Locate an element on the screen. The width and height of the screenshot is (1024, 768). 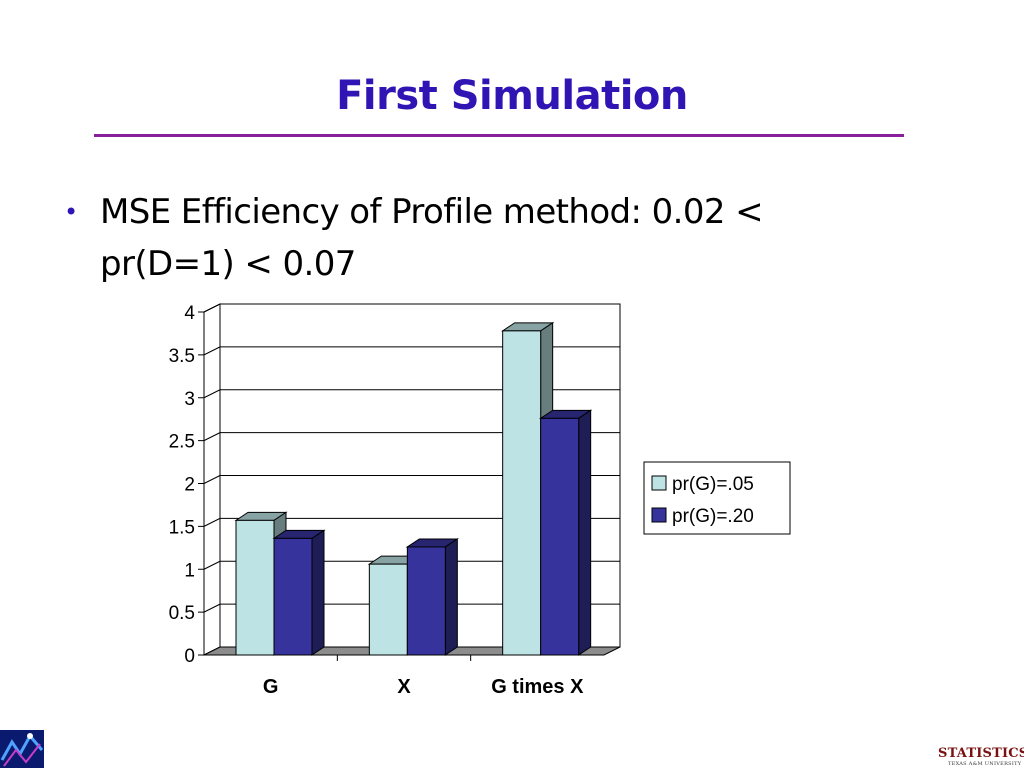
x-tick-label: G is located at coordinates (271, 687).